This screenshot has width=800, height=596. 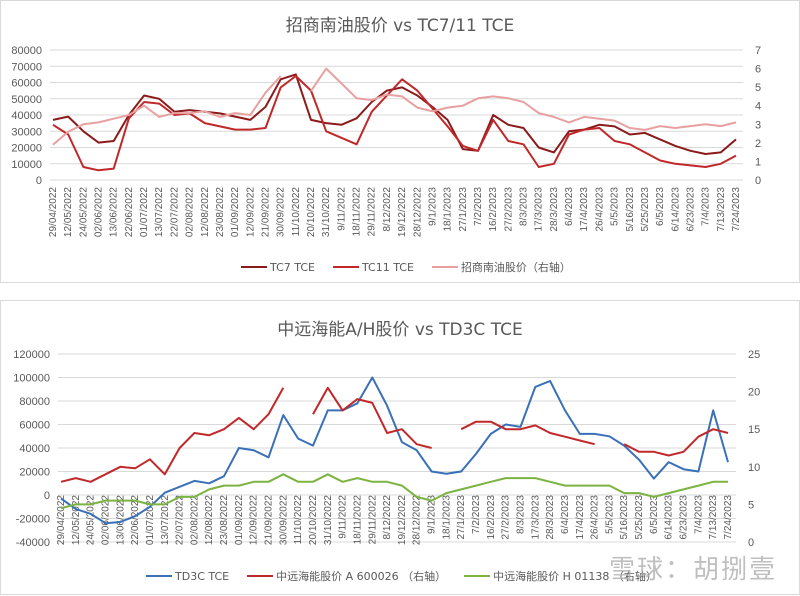 I want to click on x-tick: 11/10/2022, so click(x=298, y=520).